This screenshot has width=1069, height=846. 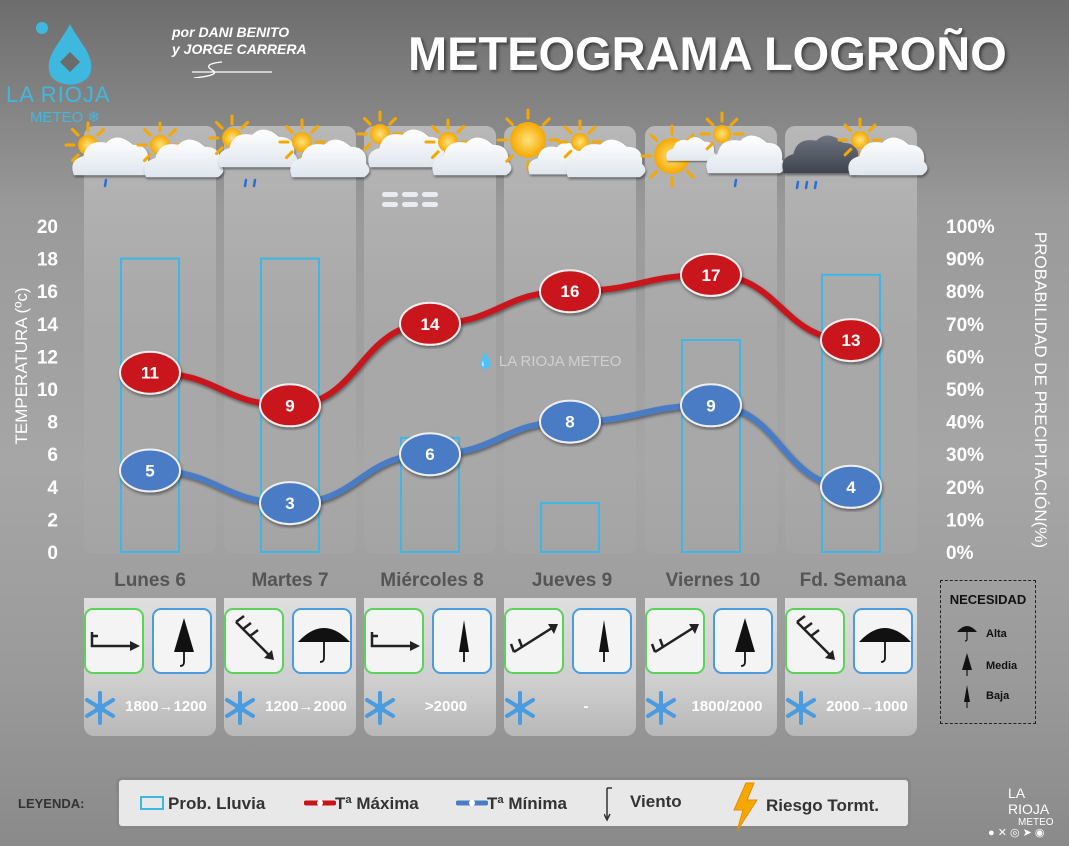 I want to click on temp-value-label: 9, so click(x=289, y=405).